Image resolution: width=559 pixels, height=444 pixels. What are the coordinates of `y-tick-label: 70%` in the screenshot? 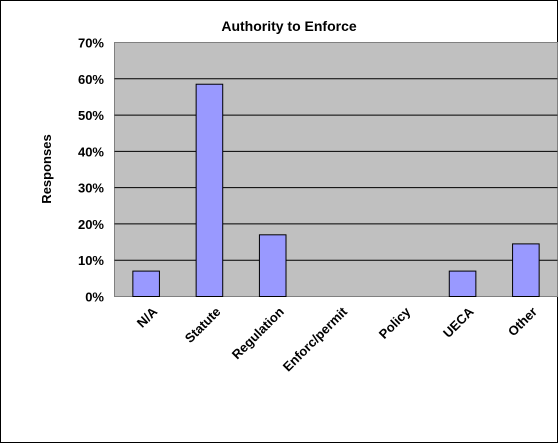 It's located at (91, 43).